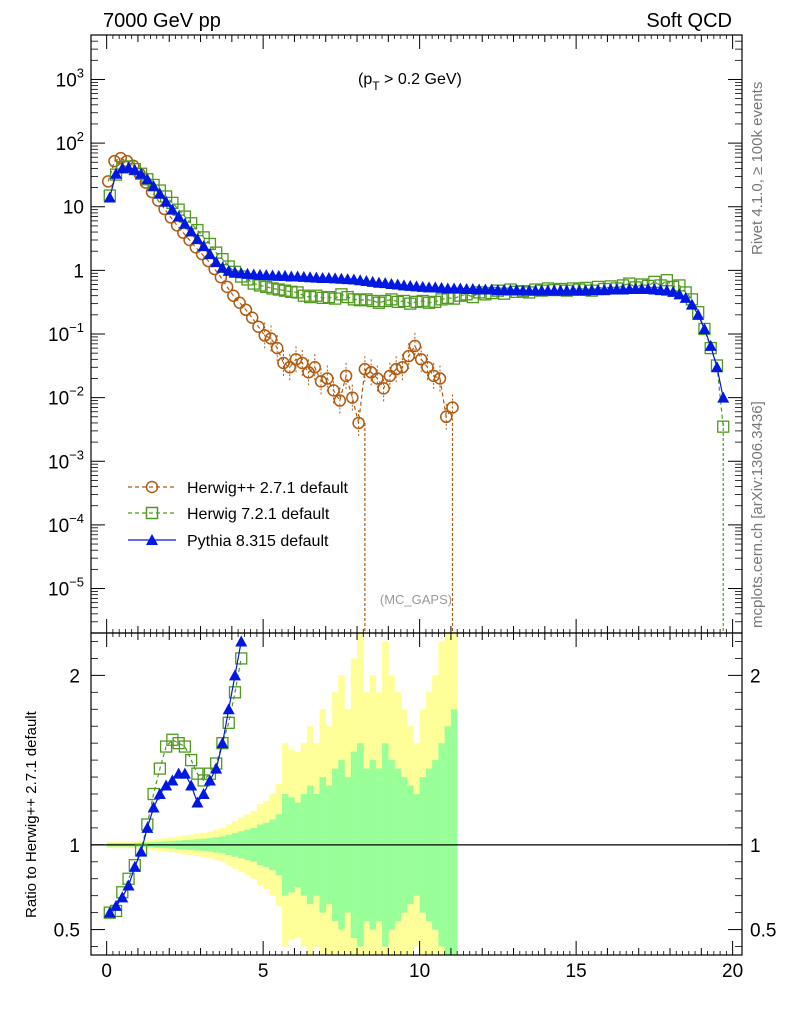 Image resolution: width=786 pixels, height=1024 pixels. What do you see at coordinates (66, 524) in the screenshot?
I see `y-tick-label: 10⁻⁴` at bounding box center [66, 524].